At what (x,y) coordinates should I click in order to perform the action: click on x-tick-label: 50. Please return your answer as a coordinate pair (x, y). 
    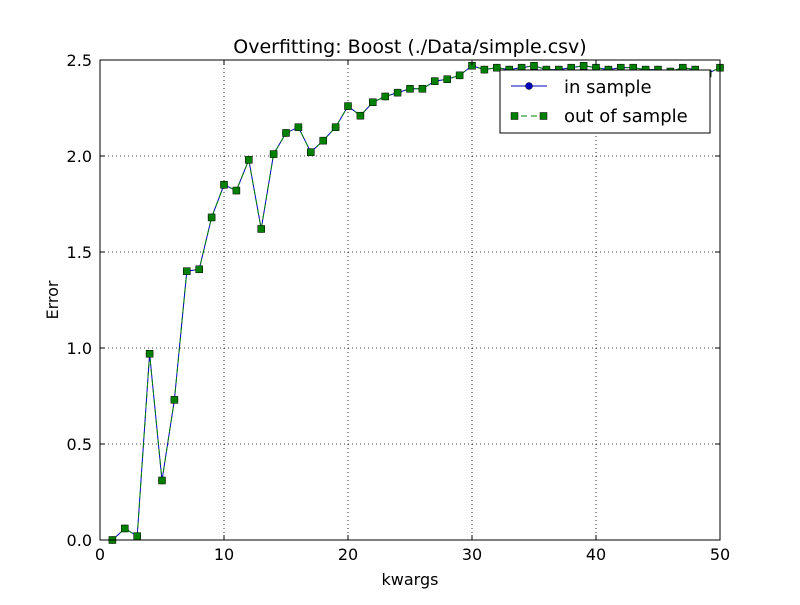
    Looking at the image, I should click on (720, 554).